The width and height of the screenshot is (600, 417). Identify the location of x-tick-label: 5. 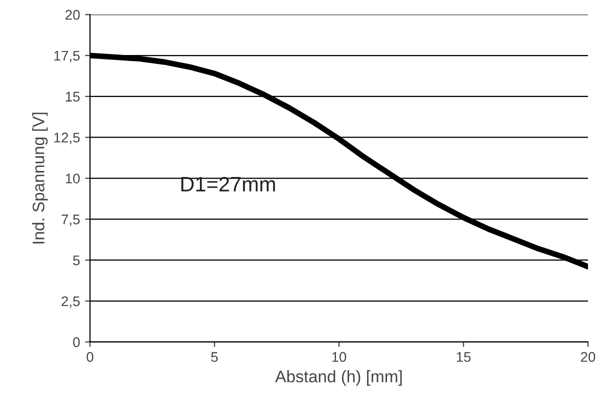
(214, 357).